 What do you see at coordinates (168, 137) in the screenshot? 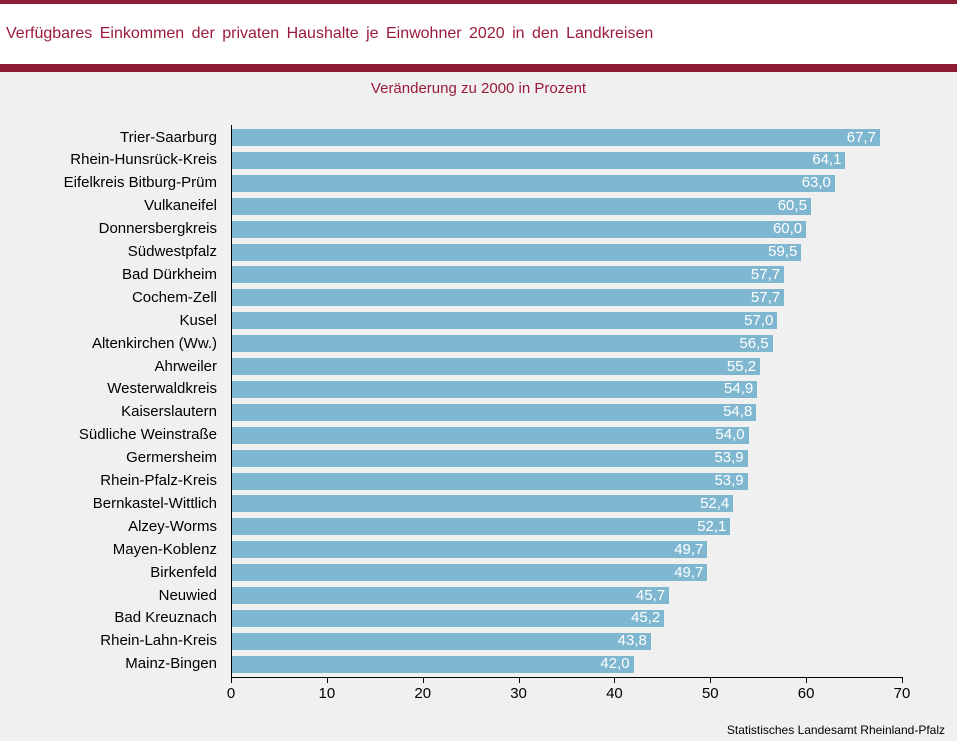
I see `category-label: Trier-Saarburg` at bounding box center [168, 137].